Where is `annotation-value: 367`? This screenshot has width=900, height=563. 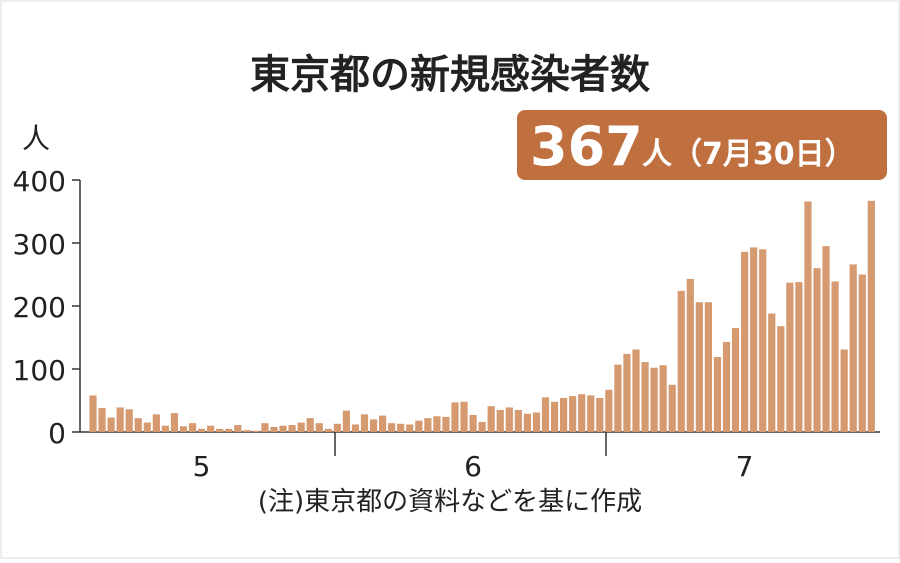
annotation-value: 367 is located at coordinates (586, 146).